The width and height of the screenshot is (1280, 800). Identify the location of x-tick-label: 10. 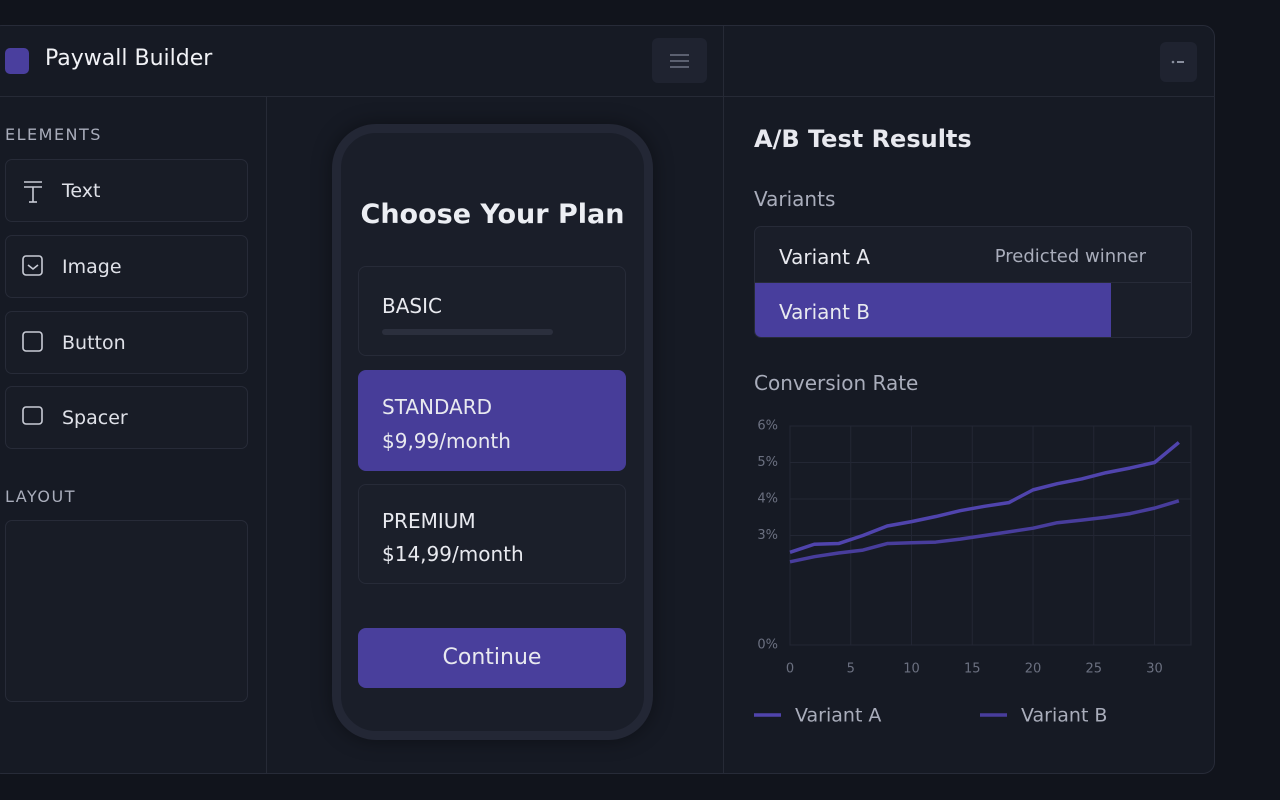
(911, 669).